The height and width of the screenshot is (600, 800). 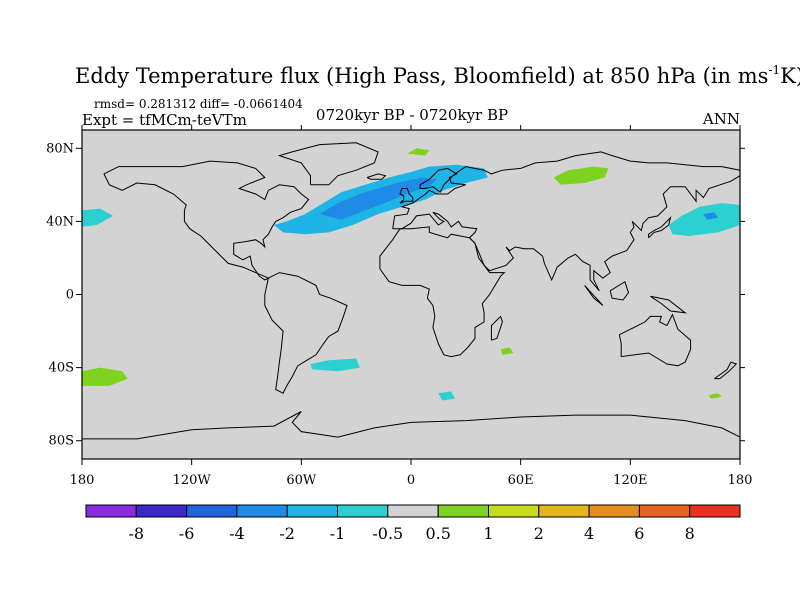 What do you see at coordinates (630, 480) in the screenshot?
I see `x-tick-label: 120E` at bounding box center [630, 480].